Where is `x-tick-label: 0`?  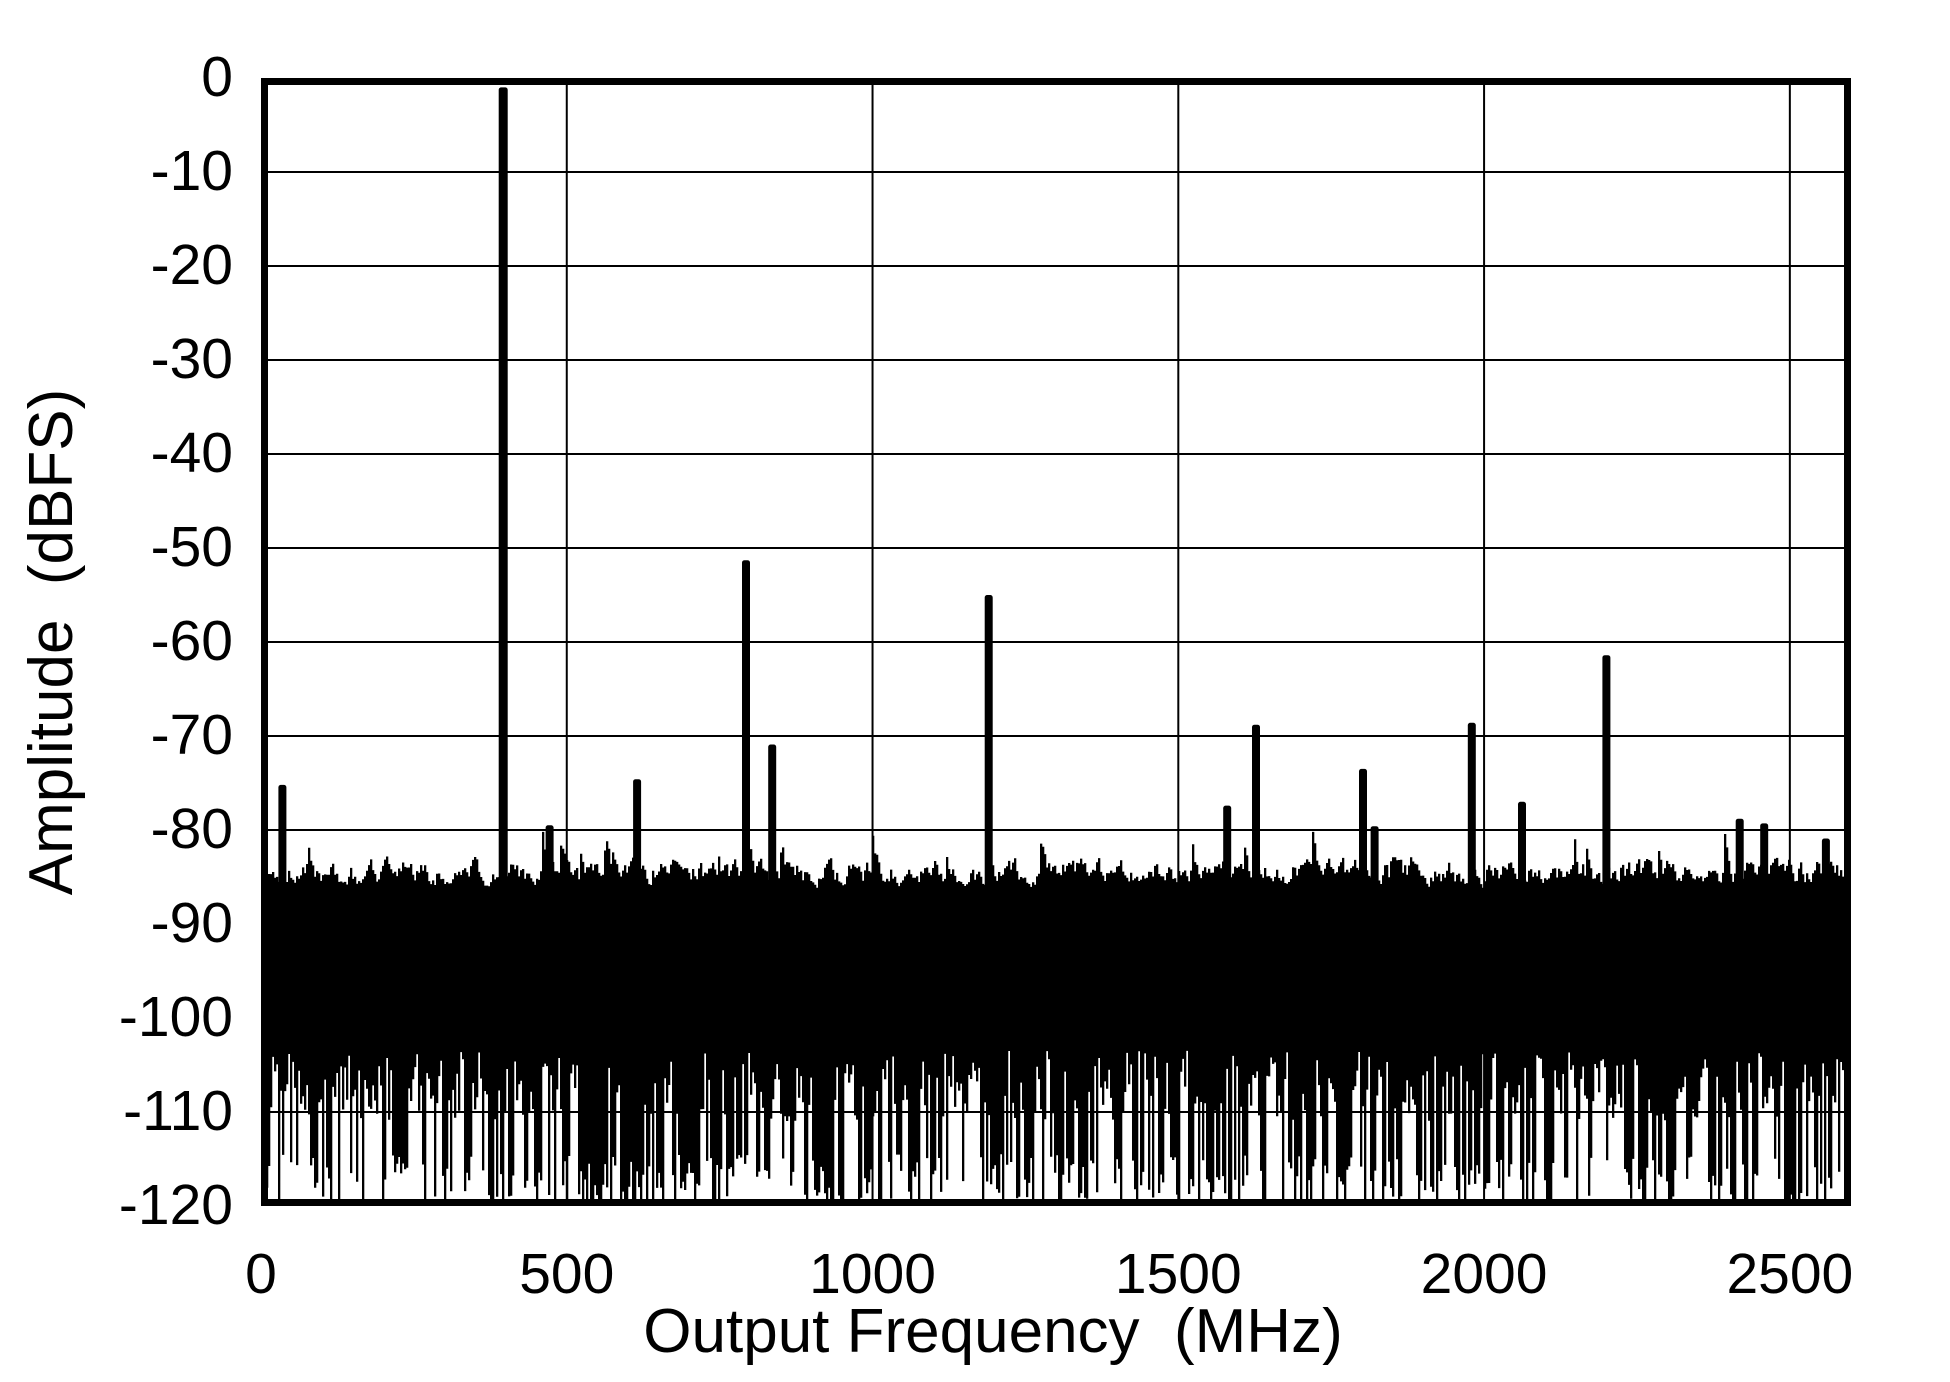
x-tick-label: 0 is located at coordinates (261, 1274).